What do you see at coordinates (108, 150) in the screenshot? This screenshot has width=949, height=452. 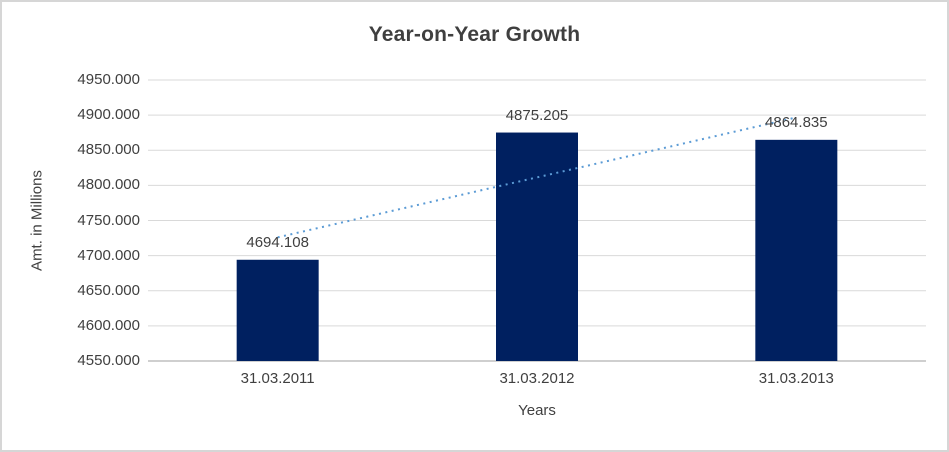 I see `y-tick-label: 4850.000` at bounding box center [108, 150].